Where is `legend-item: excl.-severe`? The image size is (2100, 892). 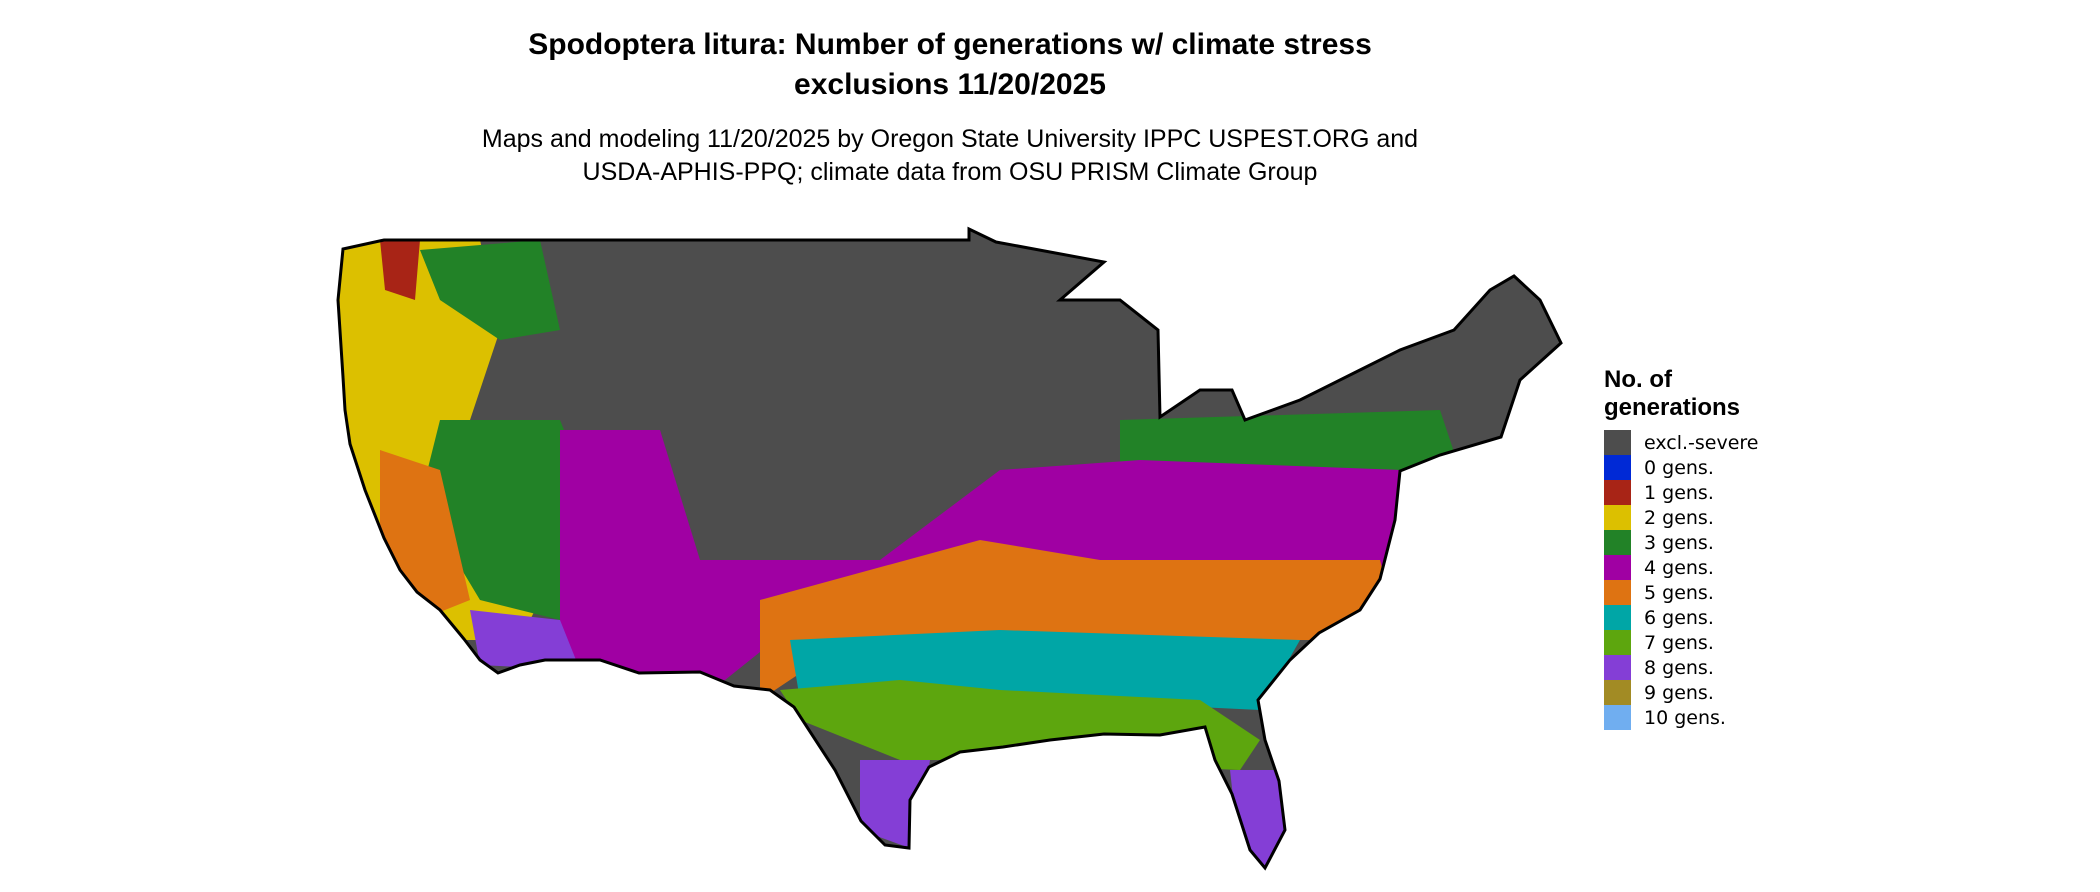
legend-item: excl.-severe is located at coordinates (1681, 442).